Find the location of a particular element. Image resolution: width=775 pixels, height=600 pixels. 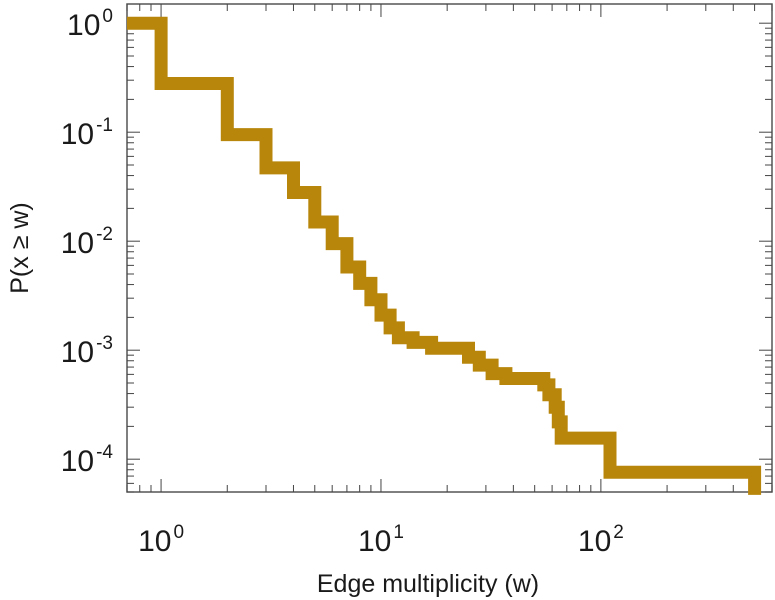

x-tick-label: 10 1 is located at coordinates (381, 540).